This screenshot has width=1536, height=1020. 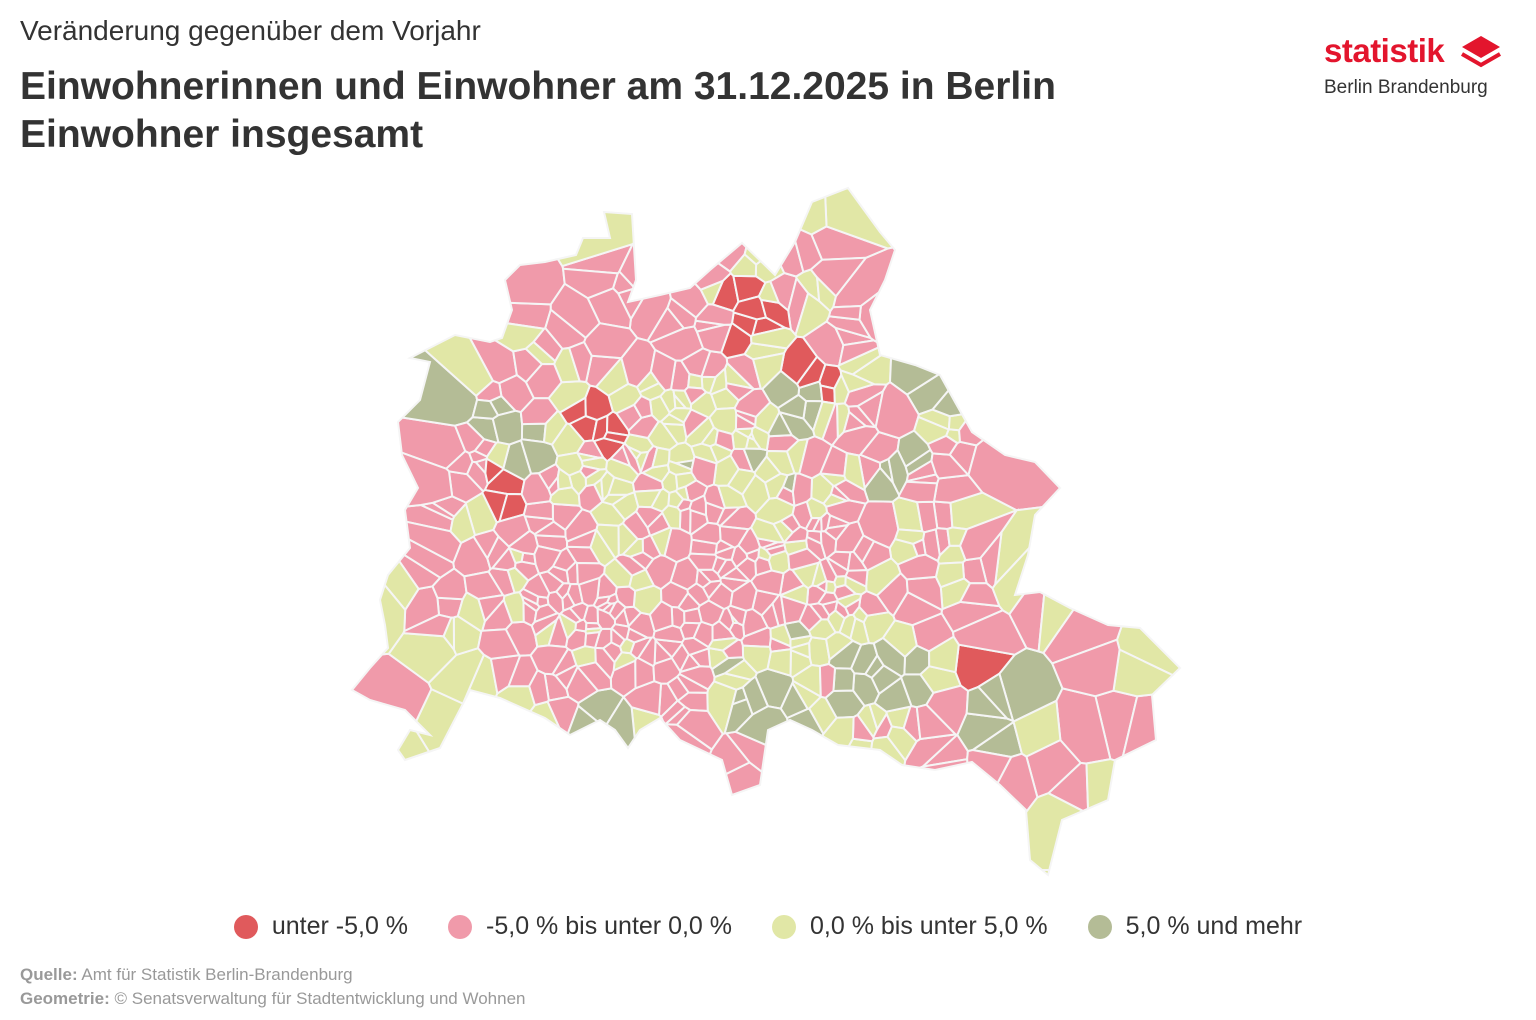 What do you see at coordinates (590, 926) in the screenshot?
I see `legend-item-class-2: -5,0 % bis unter 0,0 %` at bounding box center [590, 926].